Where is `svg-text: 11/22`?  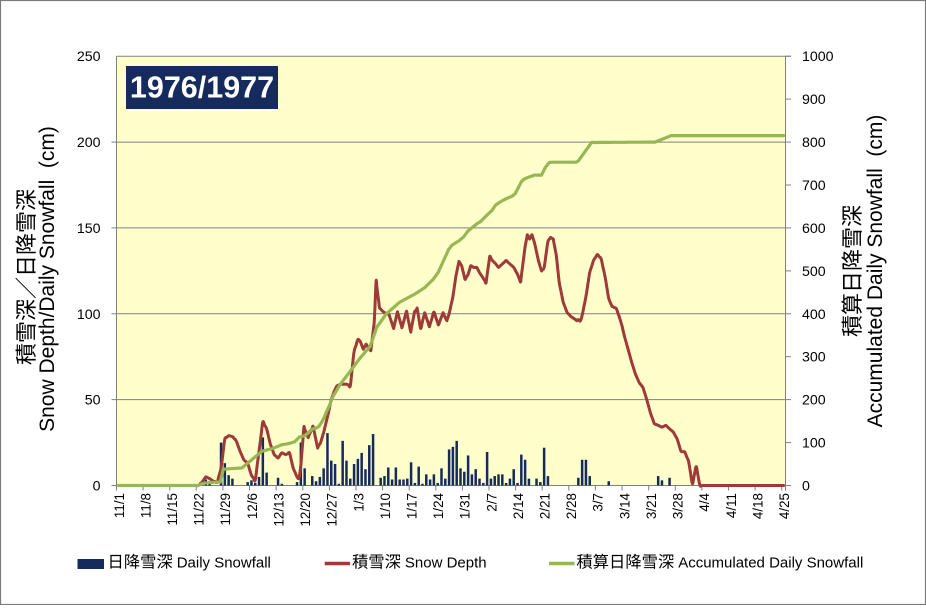
svg-text: 11/22 is located at coordinates (199, 509).